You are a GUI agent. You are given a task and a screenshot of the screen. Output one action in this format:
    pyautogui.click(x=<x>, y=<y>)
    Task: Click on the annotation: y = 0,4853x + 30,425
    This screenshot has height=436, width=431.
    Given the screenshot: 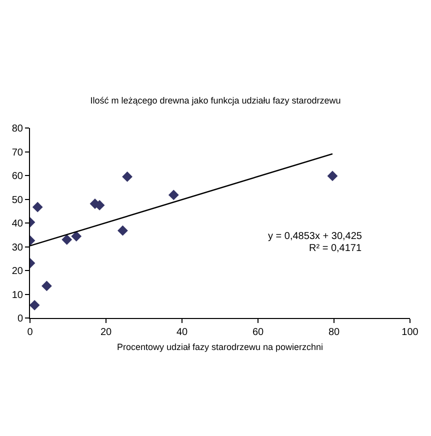 What is the action you would take?
    pyautogui.click(x=315, y=236)
    